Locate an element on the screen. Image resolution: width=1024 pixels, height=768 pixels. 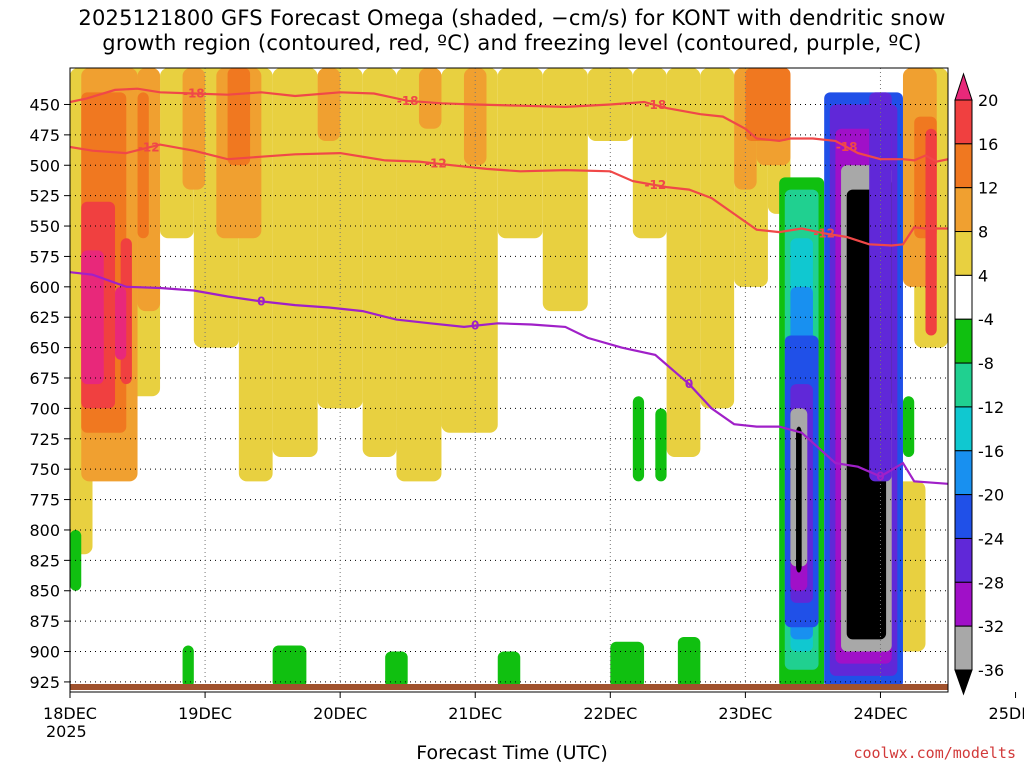
colorbar-tick-label: -32 is located at coordinates (991, 626).